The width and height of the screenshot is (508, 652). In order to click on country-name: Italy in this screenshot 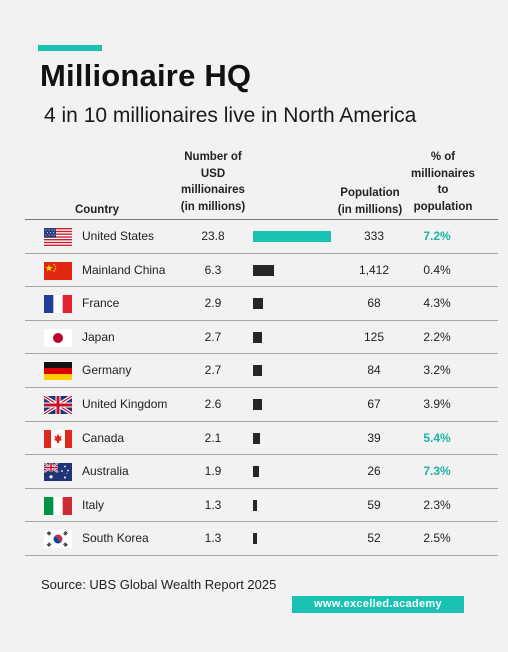, I will do `click(93, 504)`.